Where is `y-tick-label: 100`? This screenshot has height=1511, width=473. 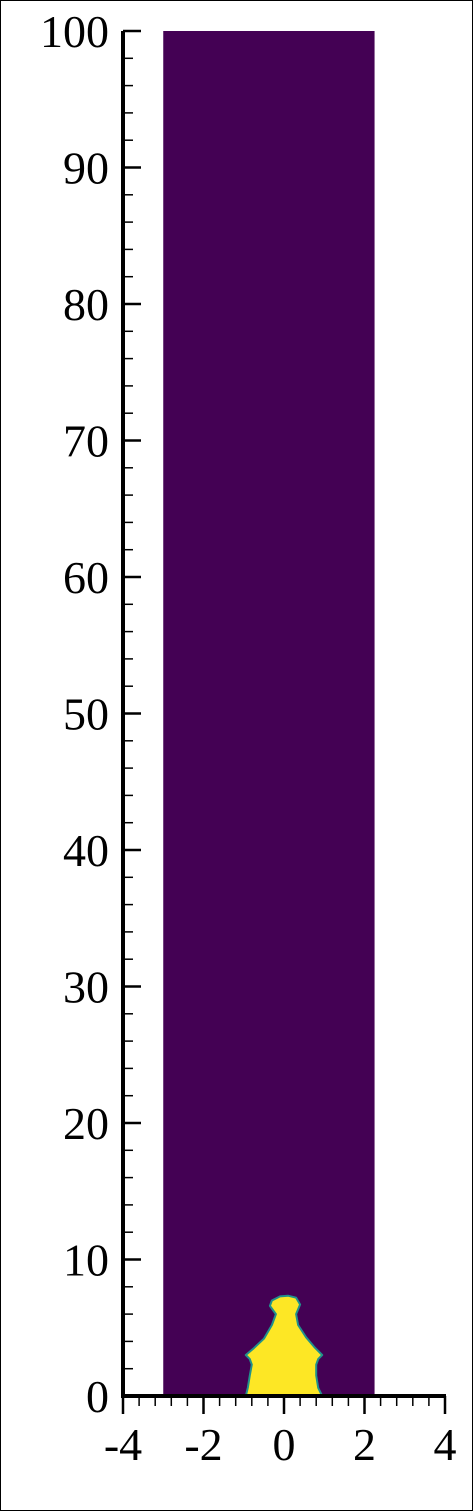
y-tick-label: 100 is located at coordinates (74, 31).